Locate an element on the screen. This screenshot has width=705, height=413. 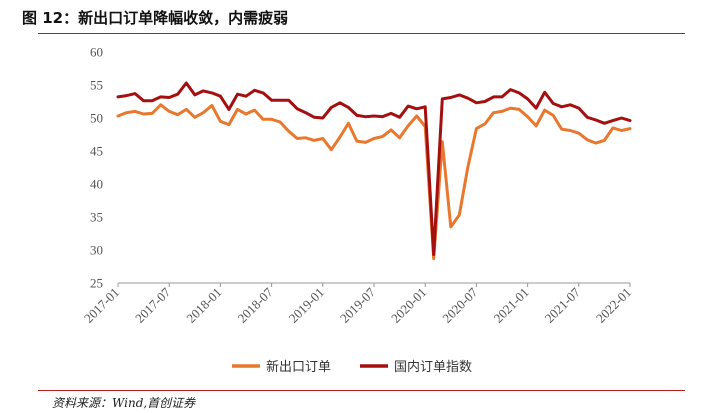
x-tick-label: 2017-07 is located at coordinates (153, 305).